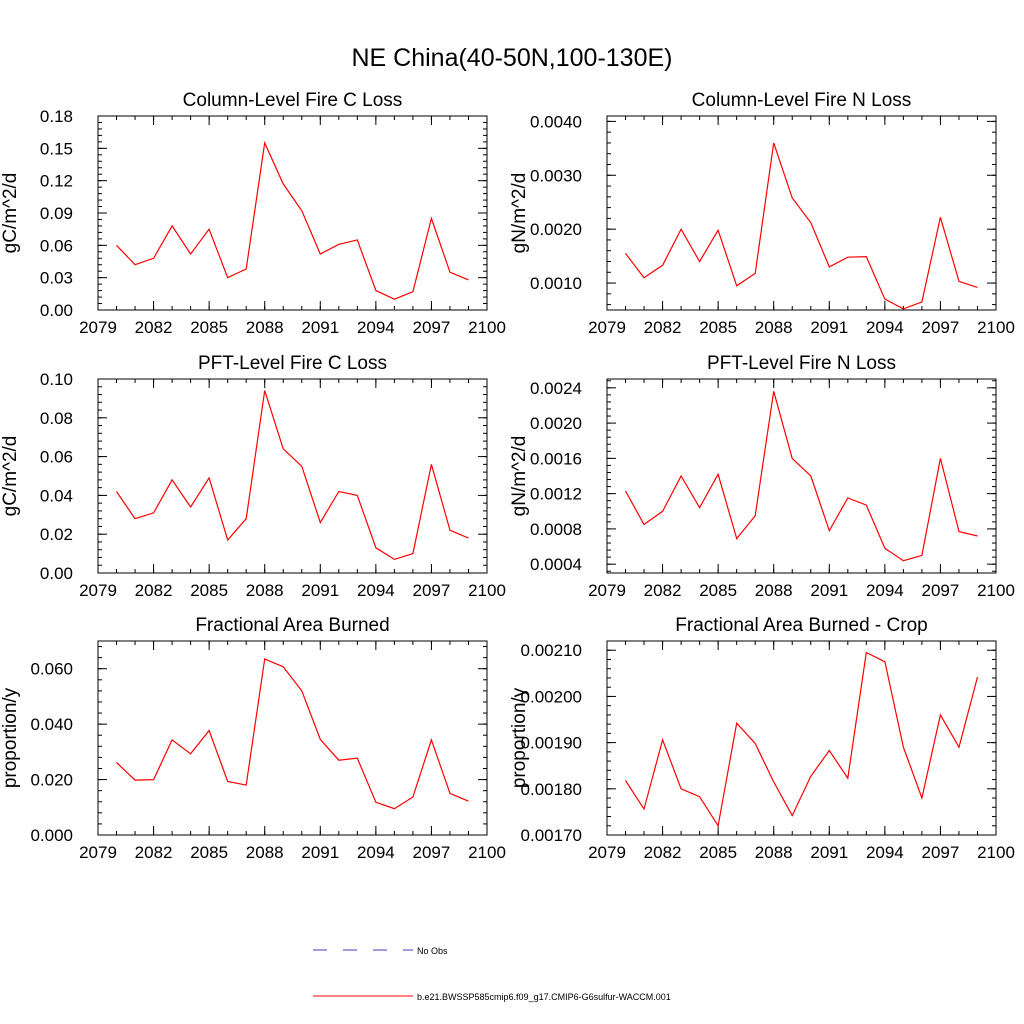 This screenshot has width=1024, height=1024. Describe the element at coordinates (519, 476) in the screenshot. I see `y-axis-label: gN/m^2/d` at that location.